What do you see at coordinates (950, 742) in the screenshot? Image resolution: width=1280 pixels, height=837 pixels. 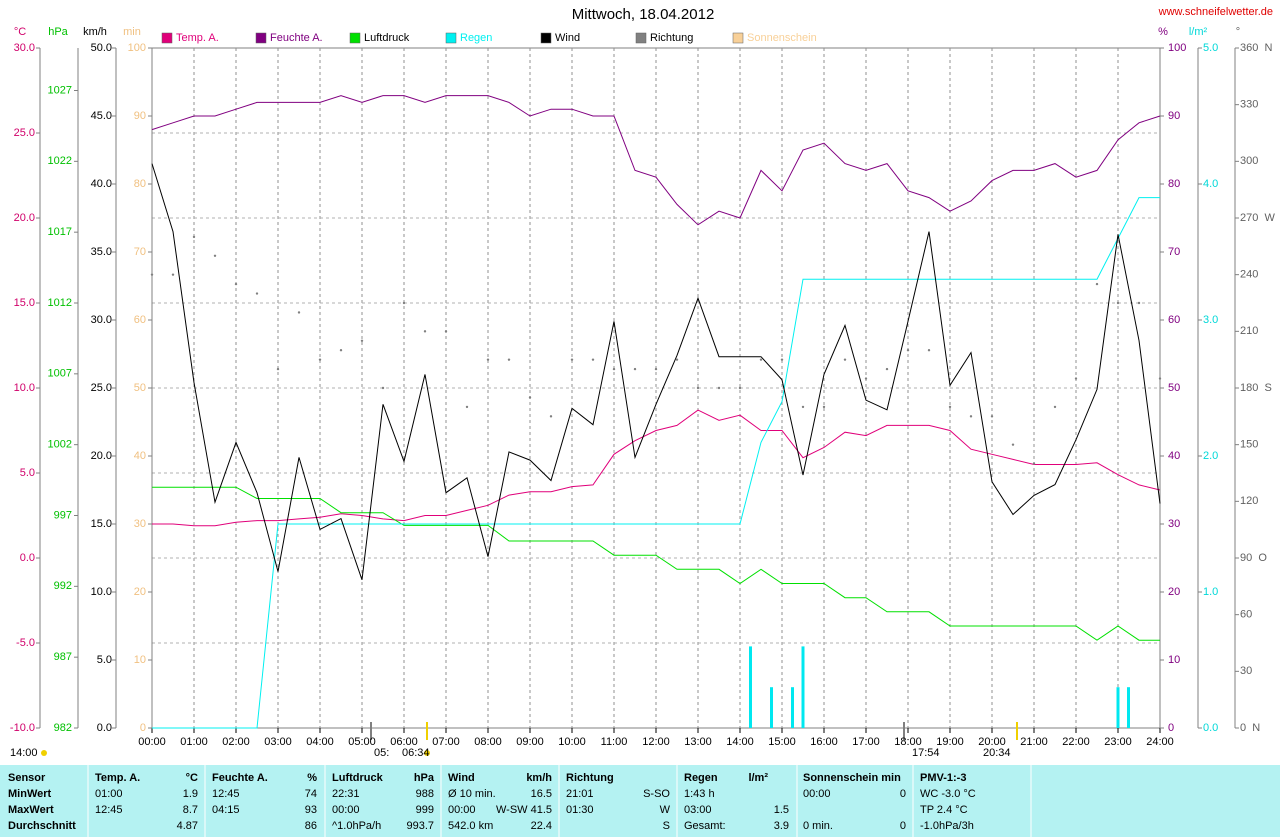 I see `x-tick-label: 19:00` at bounding box center [950, 742].